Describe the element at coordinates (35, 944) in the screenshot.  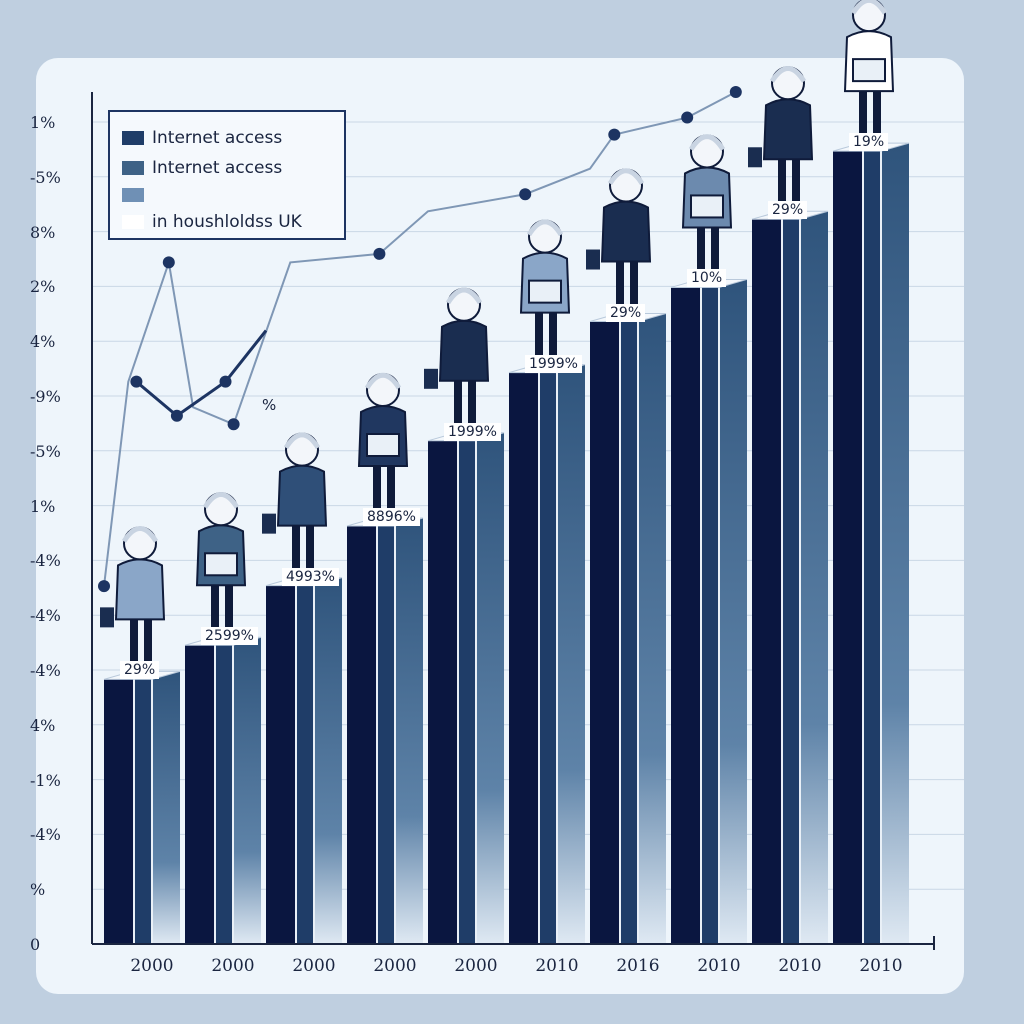
I see `y-tick-label: 0` at that location.